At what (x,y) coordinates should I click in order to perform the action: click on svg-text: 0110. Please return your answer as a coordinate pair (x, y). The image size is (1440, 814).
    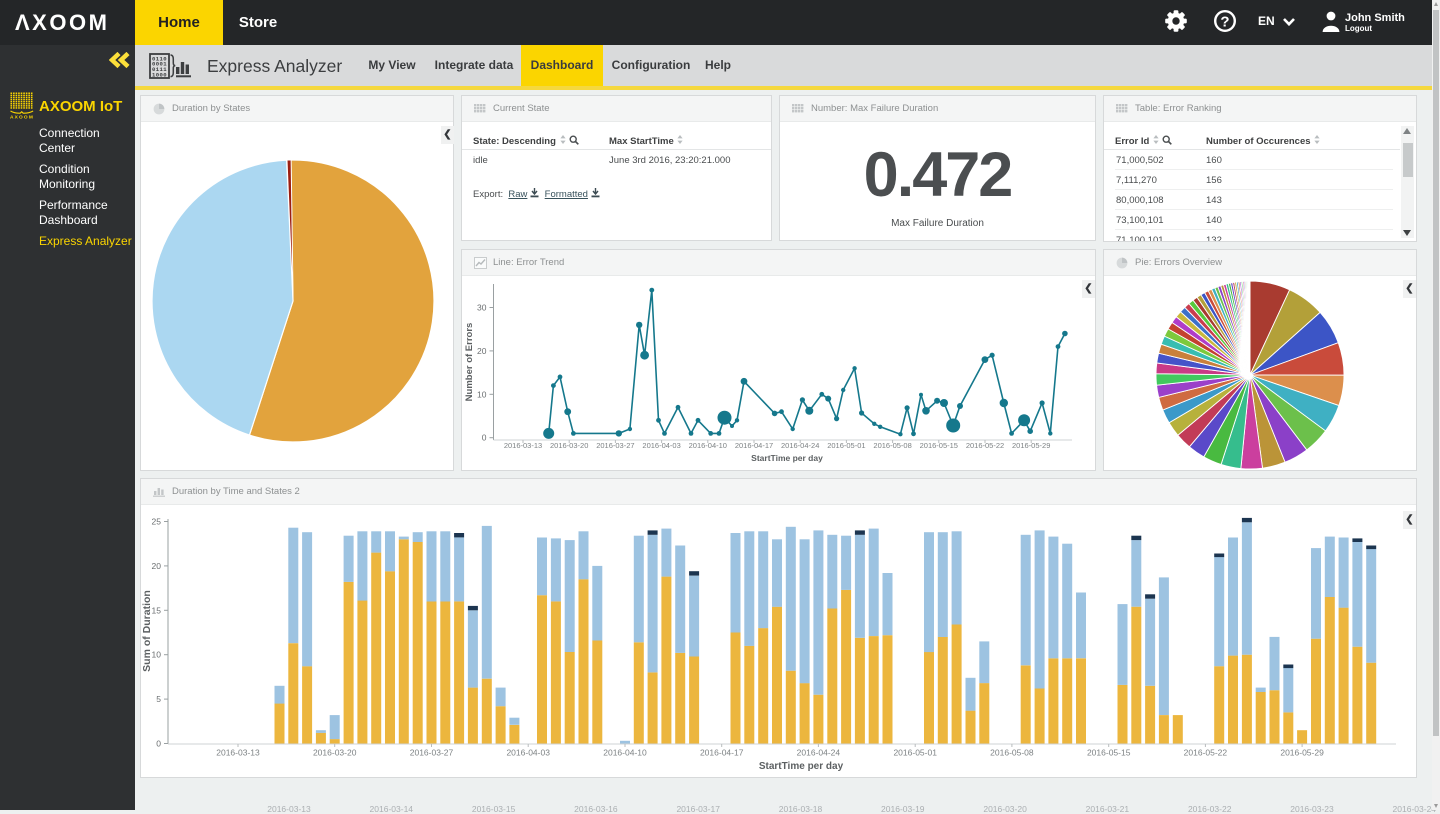
    Looking at the image, I should click on (159, 58).